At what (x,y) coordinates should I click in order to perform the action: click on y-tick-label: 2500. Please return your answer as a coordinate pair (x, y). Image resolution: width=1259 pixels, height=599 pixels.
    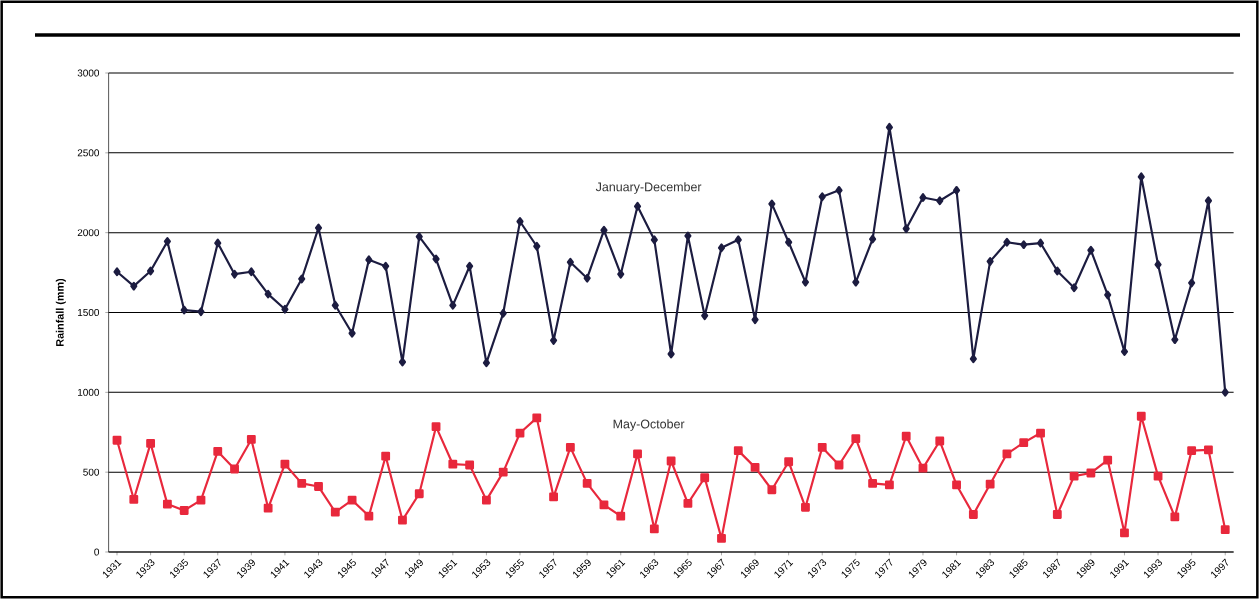
    Looking at the image, I should click on (88, 153).